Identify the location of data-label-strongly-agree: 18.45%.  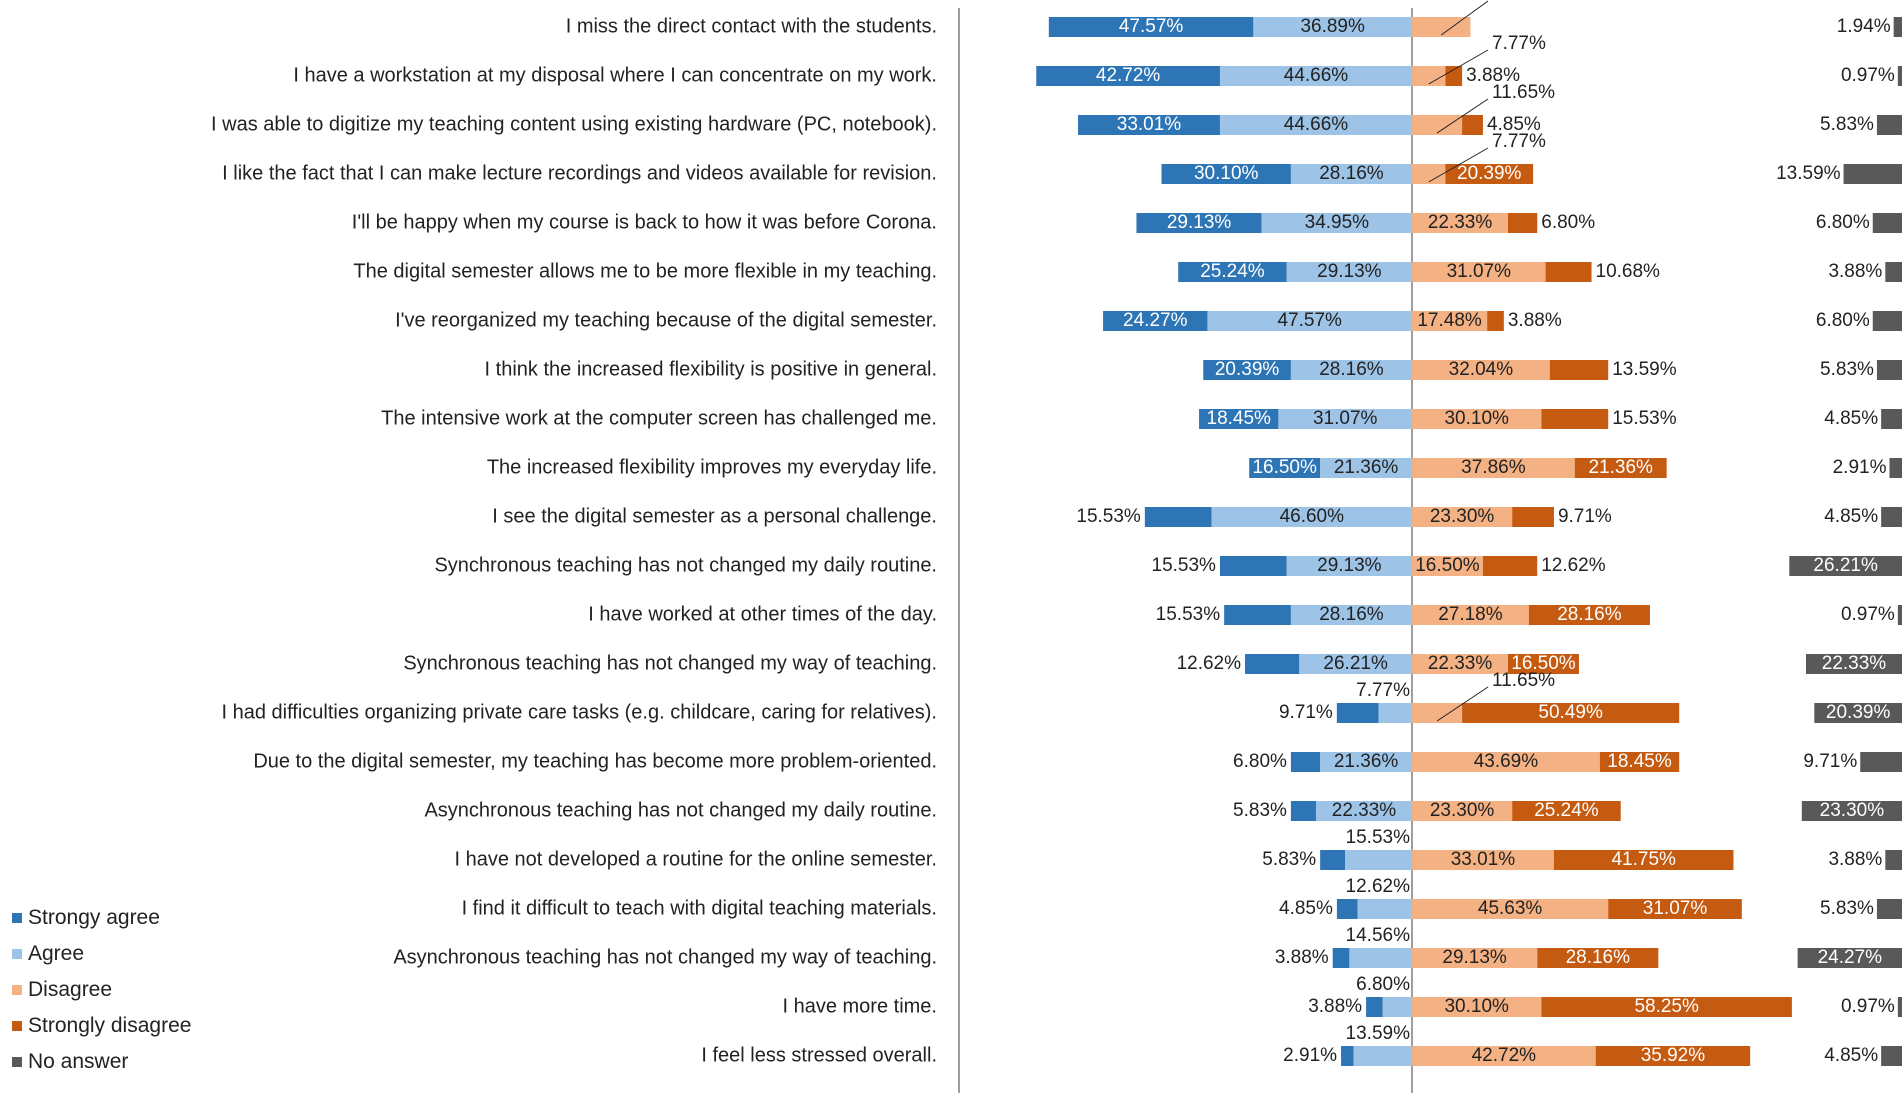
(1239, 418).